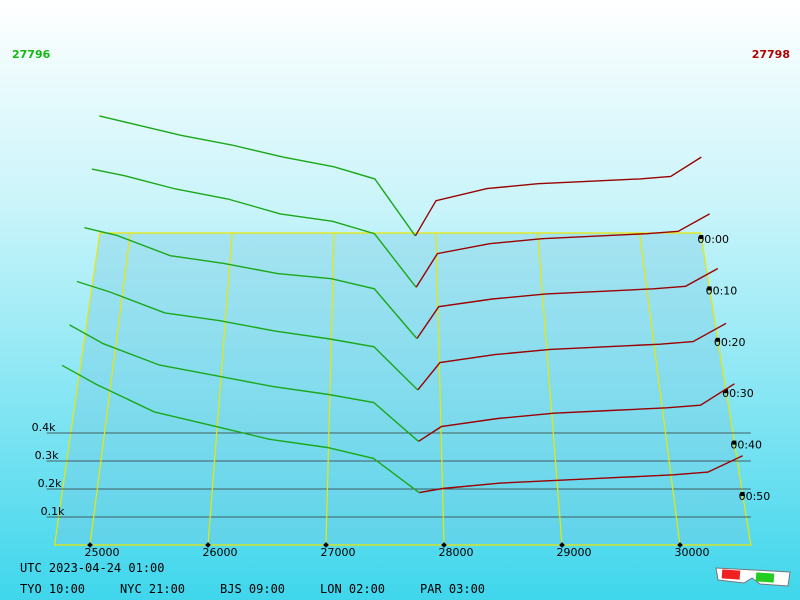 The width and height of the screenshot is (800, 600). I want to click on city-time: BJS 09:00, so click(252, 589).